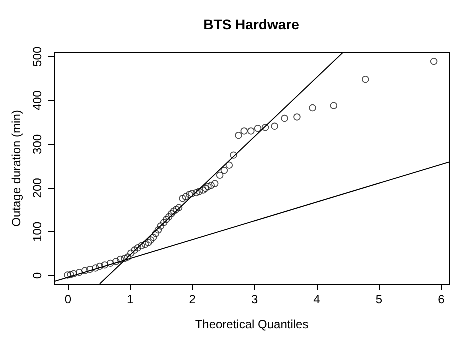  What do you see at coordinates (192, 299) in the screenshot?
I see `x-tick-label: 2` at bounding box center [192, 299].